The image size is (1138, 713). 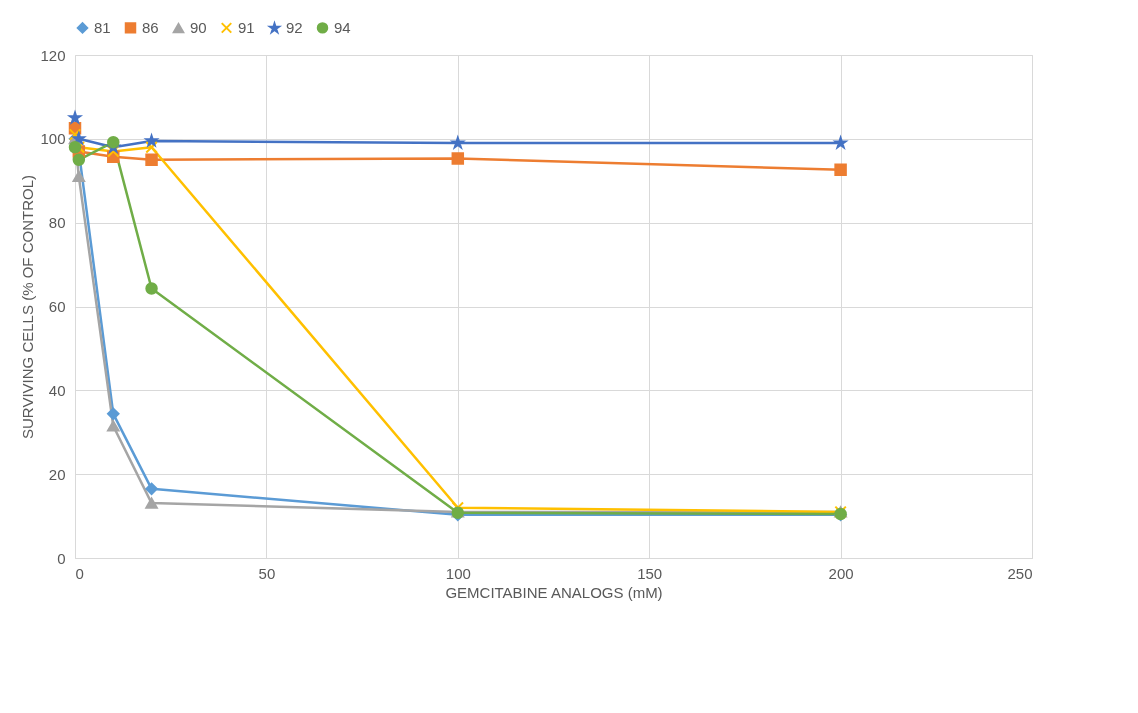 What do you see at coordinates (57, 306) in the screenshot?
I see `y-tick-label: 60` at bounding box center [57, 306].